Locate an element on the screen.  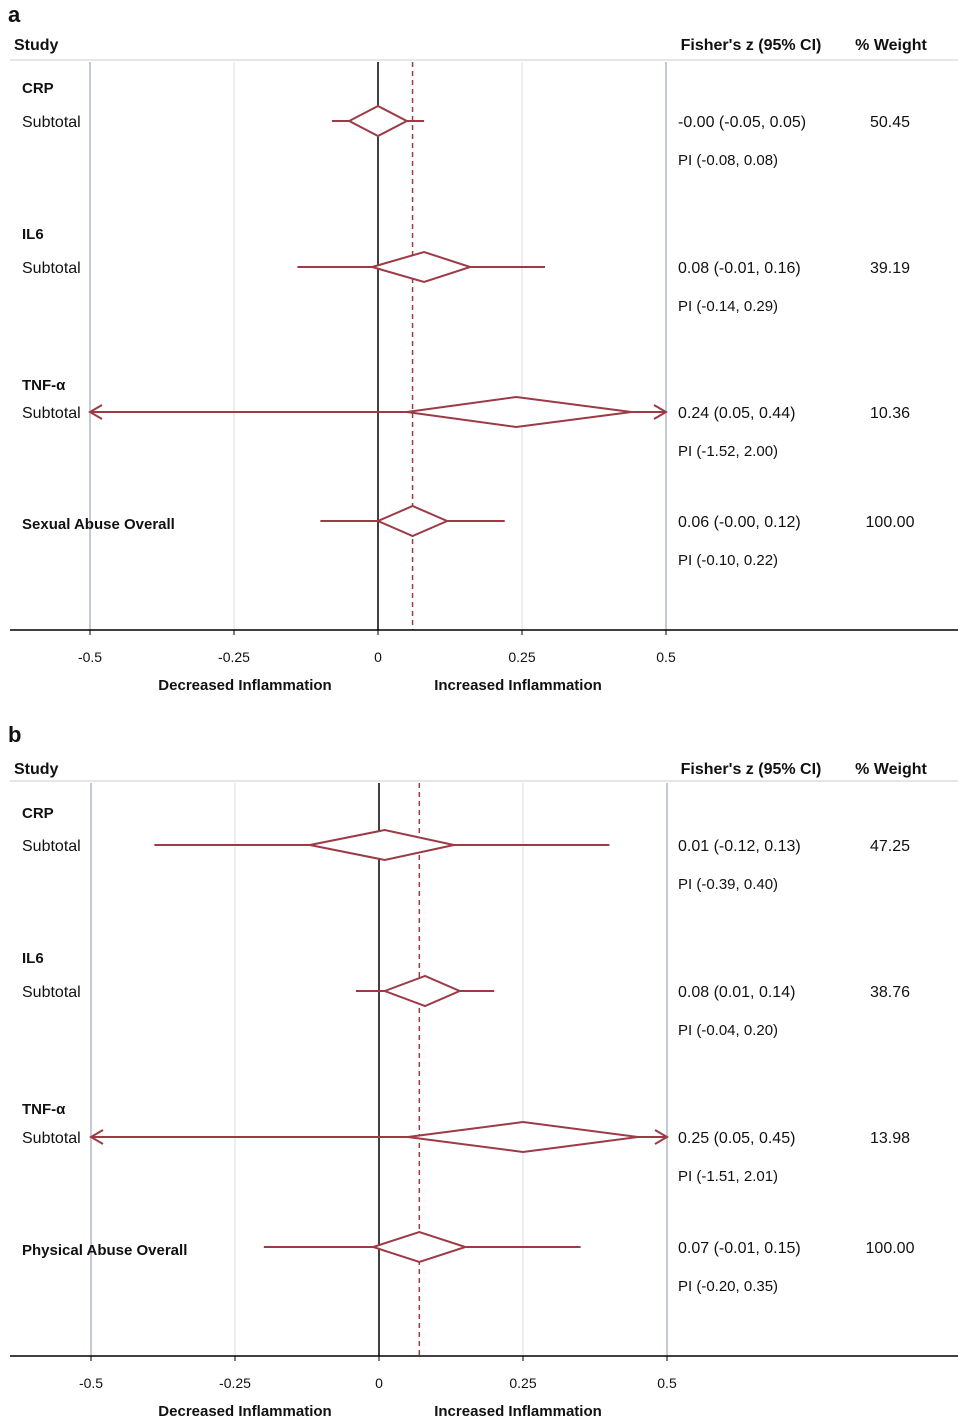
prediction-interval-text: PI (-0.10, 0.22) is located at coordinates (728, 560).